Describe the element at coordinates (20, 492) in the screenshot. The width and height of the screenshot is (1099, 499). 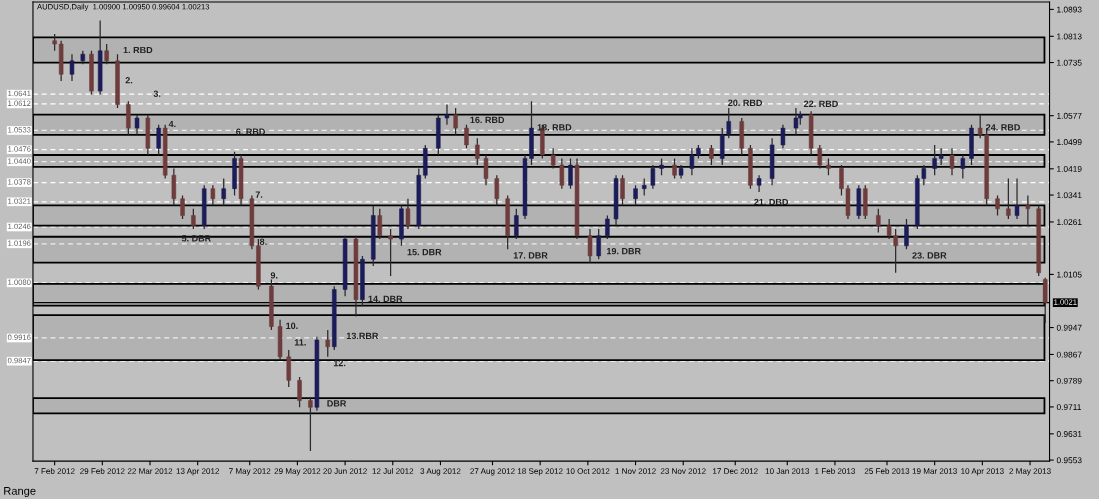
I see `text: Range` at that location.